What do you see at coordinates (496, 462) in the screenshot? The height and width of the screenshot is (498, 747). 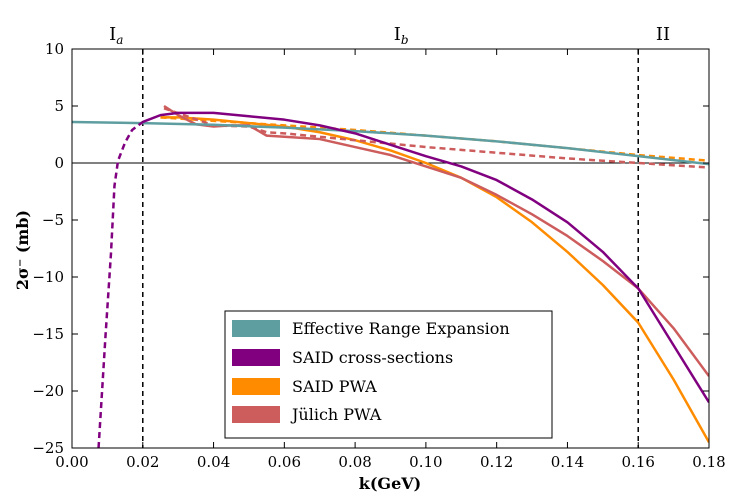 I see `x-tick-label: 0.12` at bounding box center [496, 462].